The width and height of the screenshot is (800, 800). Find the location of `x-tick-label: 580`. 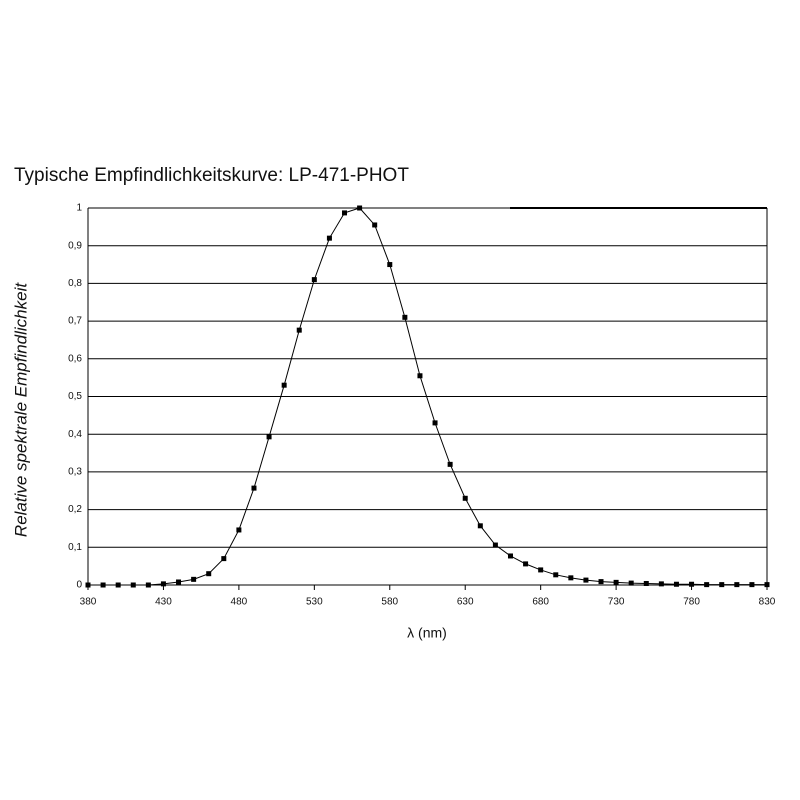

x-tick-label: 580 is located at coordinates (389, 602).